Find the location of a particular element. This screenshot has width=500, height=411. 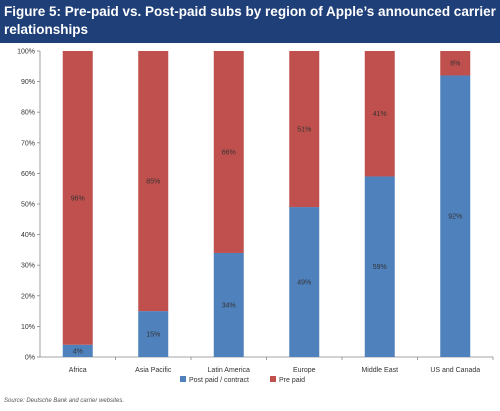

data-label: 49% is located at coordinates (304, 283).